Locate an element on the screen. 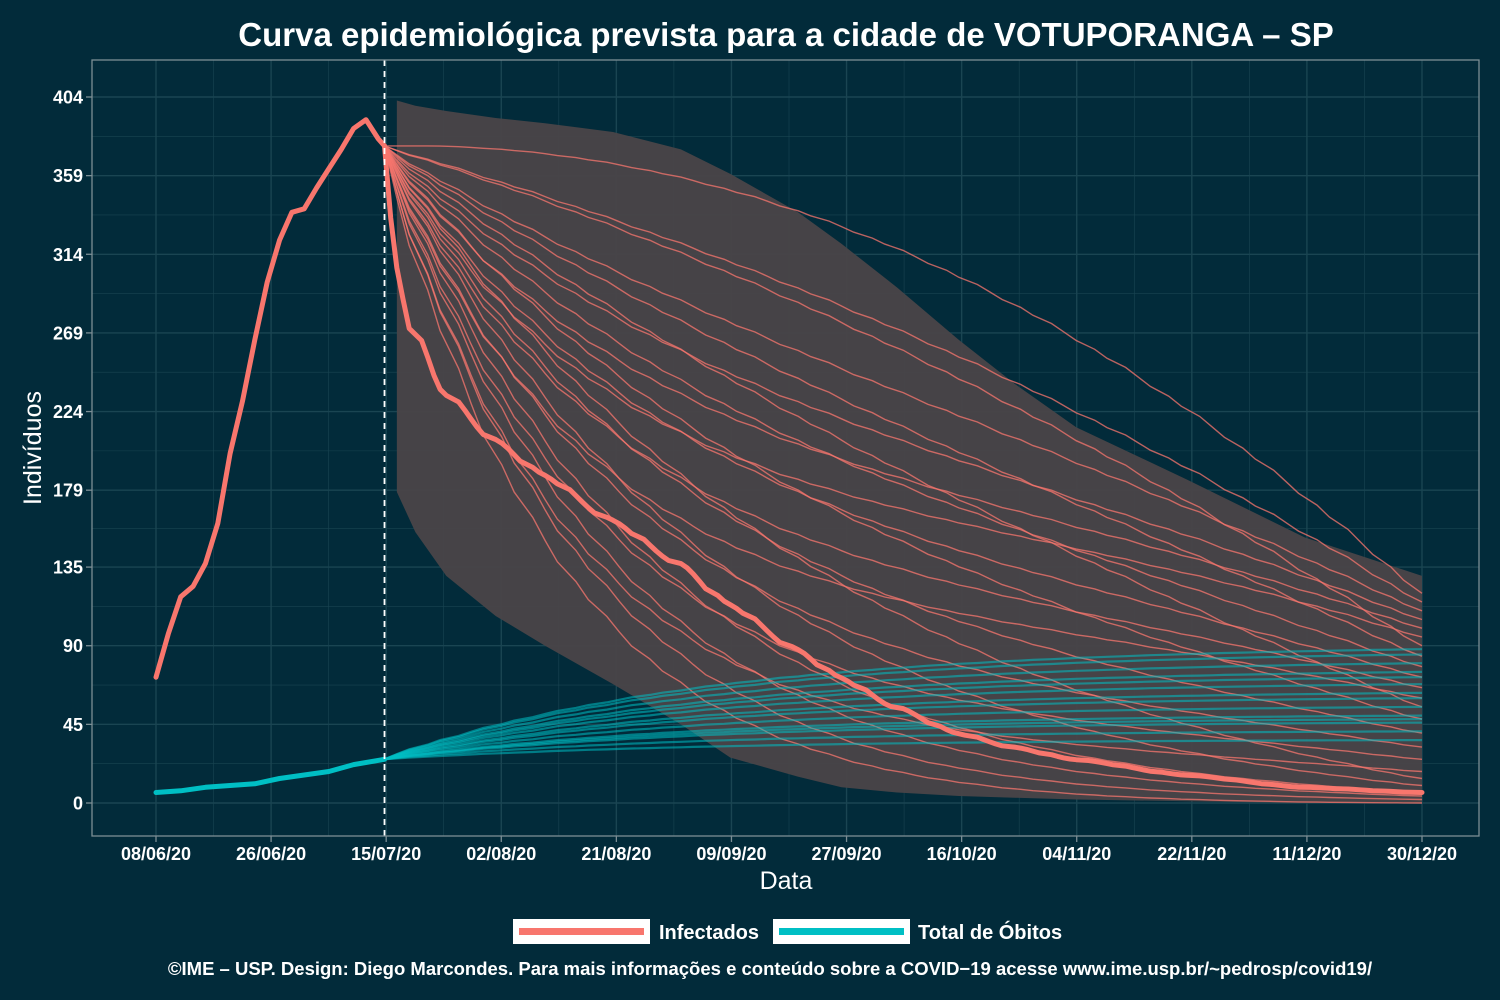 This screenshot has height=1000, width=1500. x-tick-label: 22/11/20 is located at coordinates (1191, 854).